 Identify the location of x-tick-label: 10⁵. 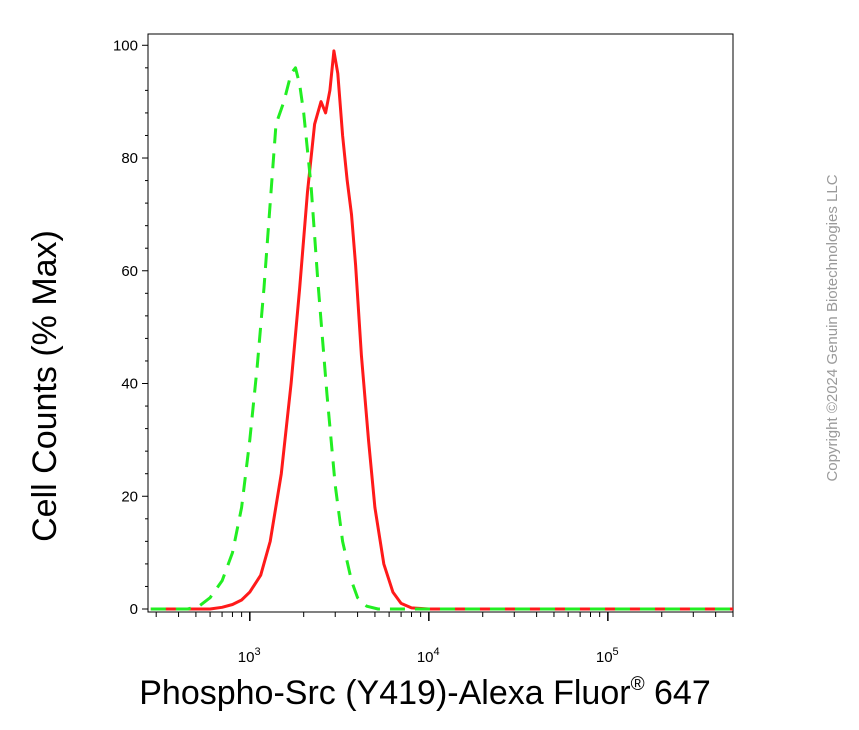
(607, 656).